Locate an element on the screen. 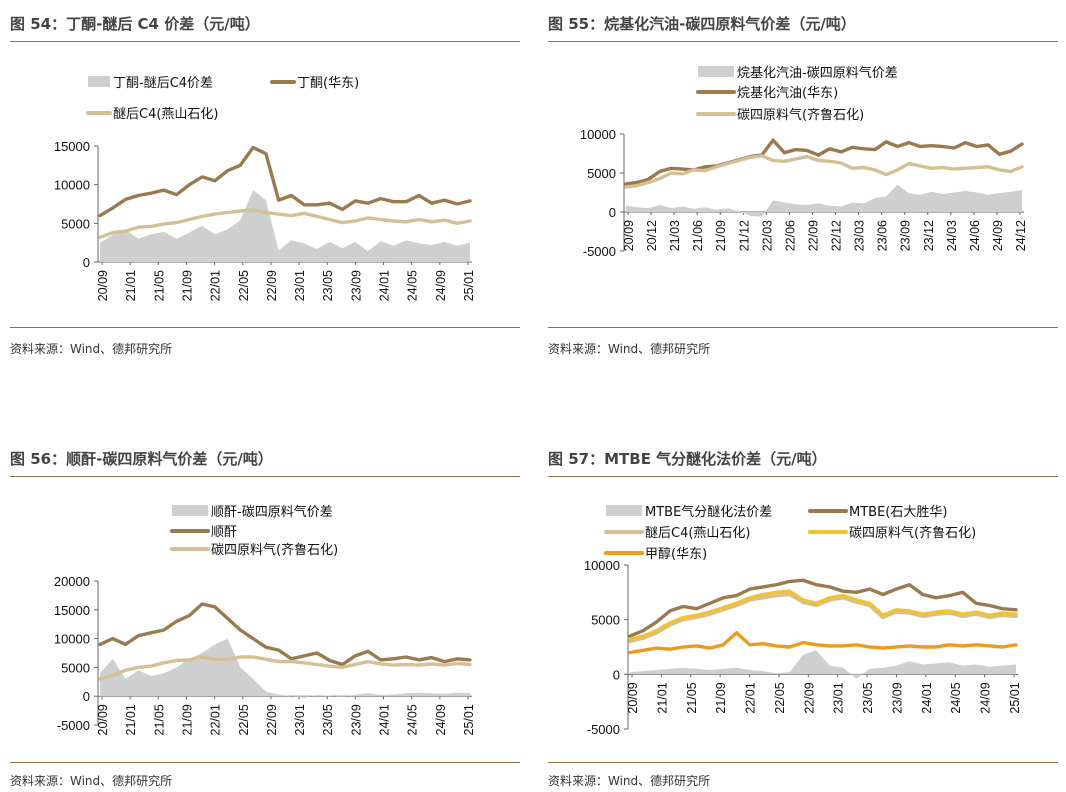 This screenshot has height=792, width=1066. chart-title: 图 57：MTBE 气分醚化法价差（元/吨） is located at coordinates (687, 459).